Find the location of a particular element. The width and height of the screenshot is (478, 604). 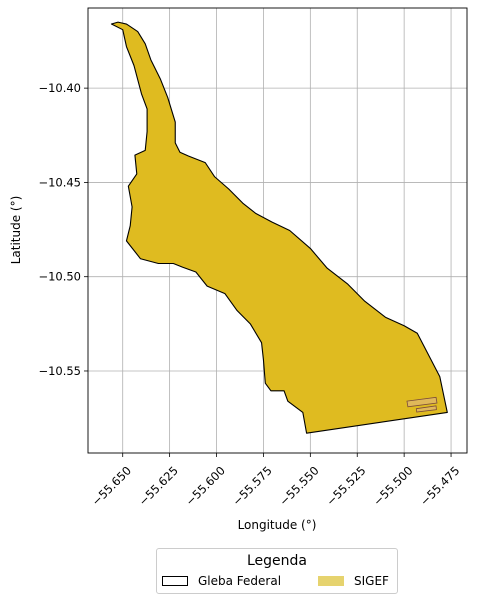

legend-label-gleba-federal: Gleba Federal is located at coordinates (240, 581).